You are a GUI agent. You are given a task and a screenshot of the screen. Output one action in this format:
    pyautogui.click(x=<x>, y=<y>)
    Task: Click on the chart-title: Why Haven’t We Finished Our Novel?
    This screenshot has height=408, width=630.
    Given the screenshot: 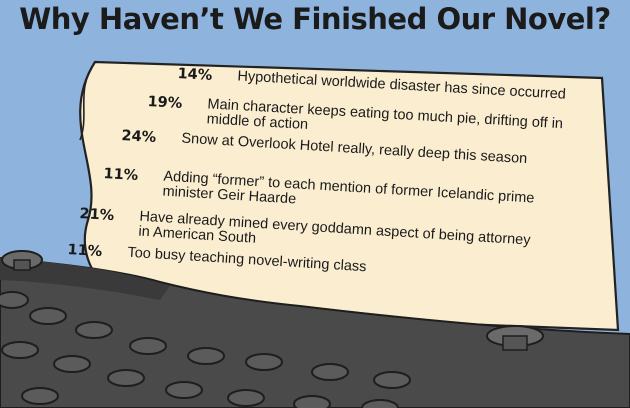 What is the action you would take?
    pyautogui.click(x=315, y=19)
    